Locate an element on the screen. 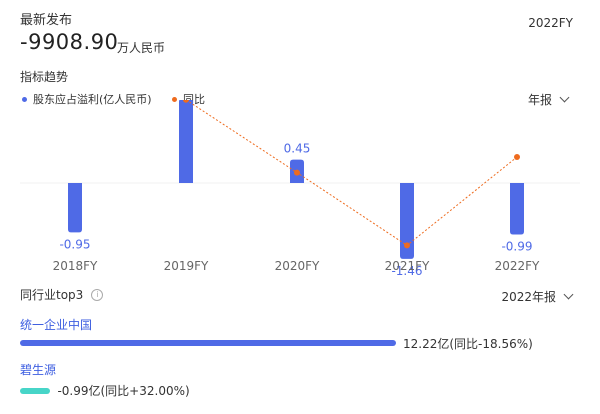 The image size is (600, 414). yoy-point-2019FY is located at coordinates (186, 101).